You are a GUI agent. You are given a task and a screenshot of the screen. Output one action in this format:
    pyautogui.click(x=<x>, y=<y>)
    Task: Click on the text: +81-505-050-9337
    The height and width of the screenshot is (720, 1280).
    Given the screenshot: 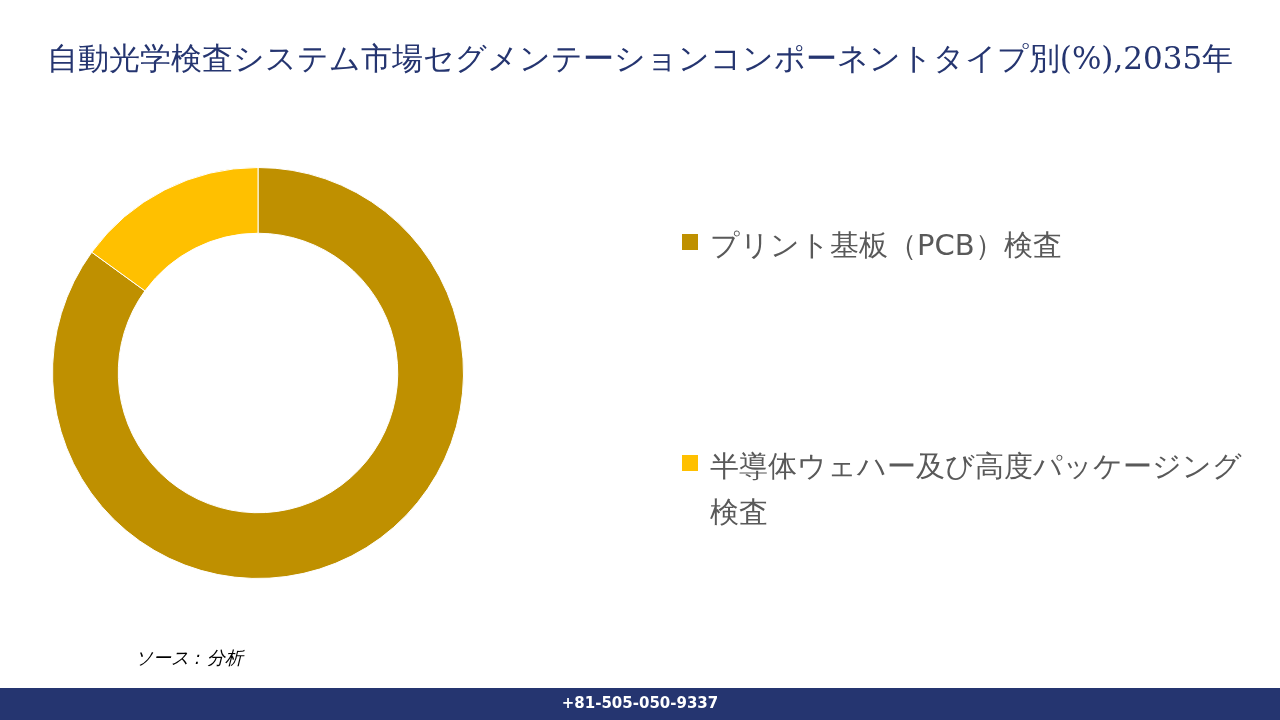 What is the action you would take?
    pyautogui.click(x=640, y=703)
    